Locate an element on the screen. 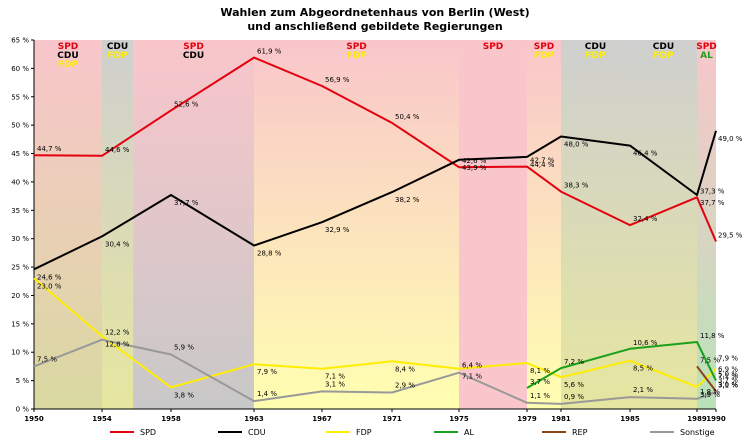 The image size is (750, 443). x-tick-label: 1985 is located at coordinates (630, 419).